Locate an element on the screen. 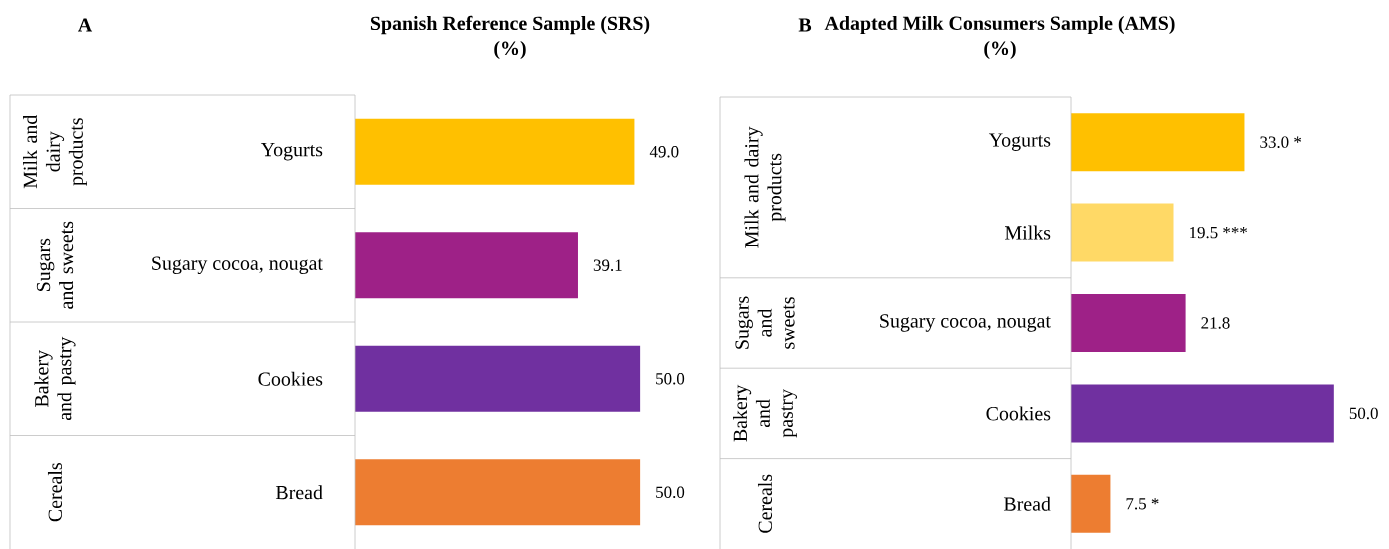 The height and width of the screenshot is (549, 1389). y-tick-label: Milks is located at coordinates (1028, 232).